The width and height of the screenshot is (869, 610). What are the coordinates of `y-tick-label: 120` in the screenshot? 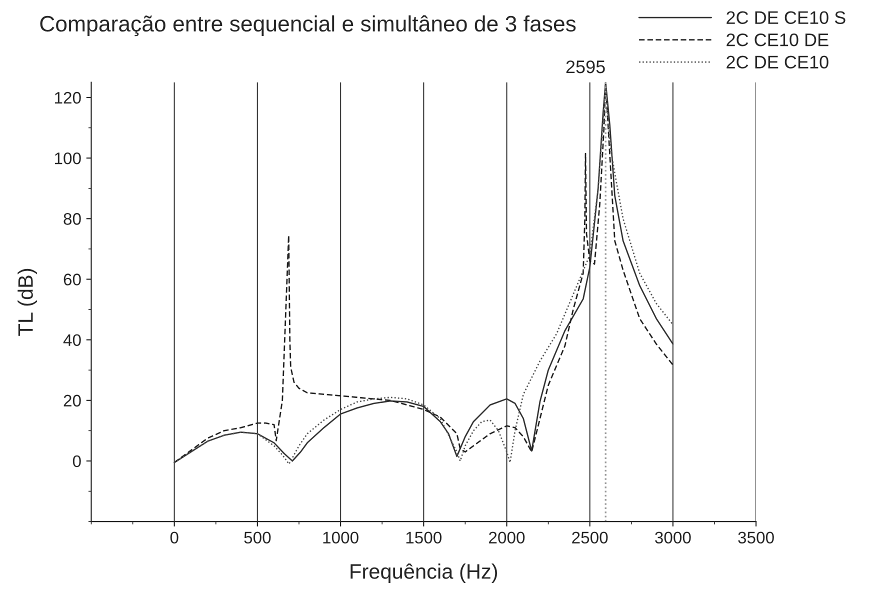 It's located at (67, 98).